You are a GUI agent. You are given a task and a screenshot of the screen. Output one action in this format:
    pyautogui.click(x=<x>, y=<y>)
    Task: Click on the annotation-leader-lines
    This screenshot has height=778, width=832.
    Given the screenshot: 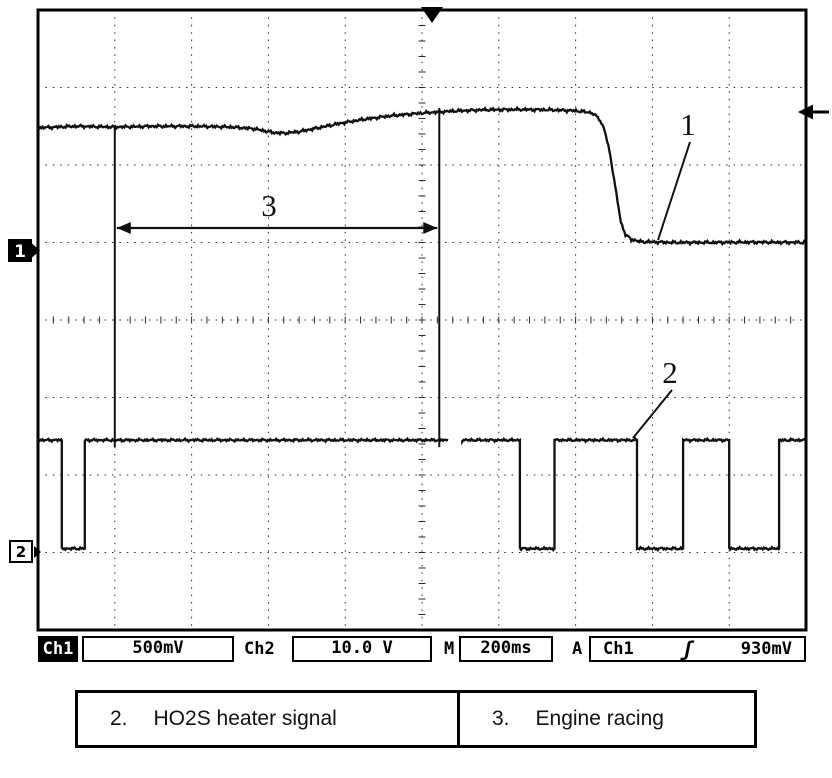 What is the action you would take?
    pyautogui.click(x=661, y=290)
    